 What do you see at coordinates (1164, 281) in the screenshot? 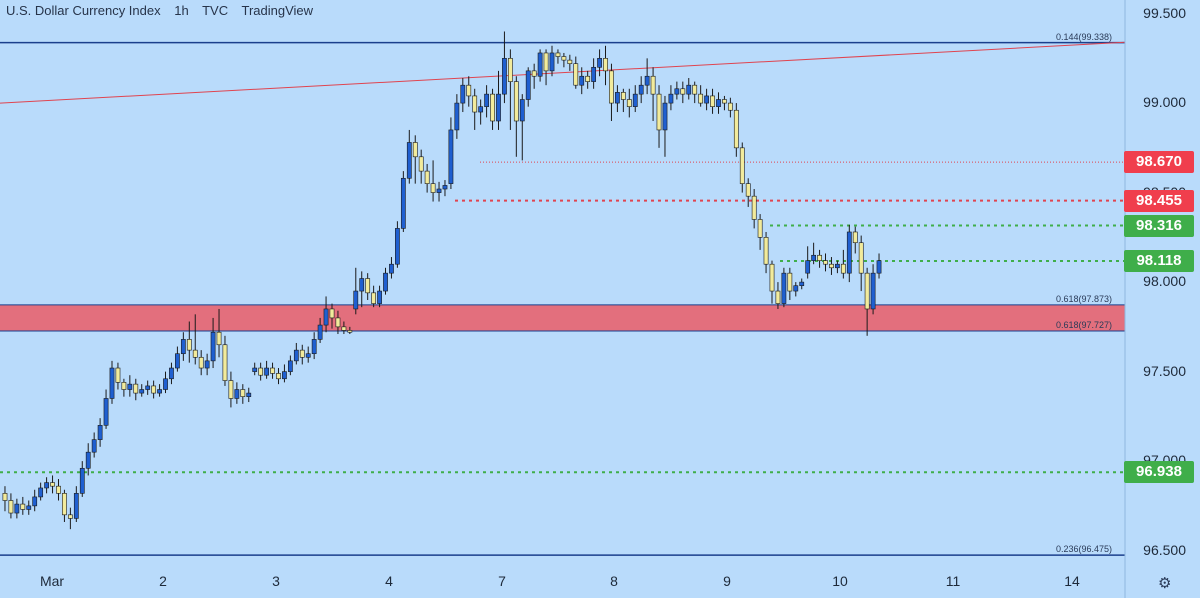
I see `y-tick-label: 98.000` at bounding box center [1164, 281].